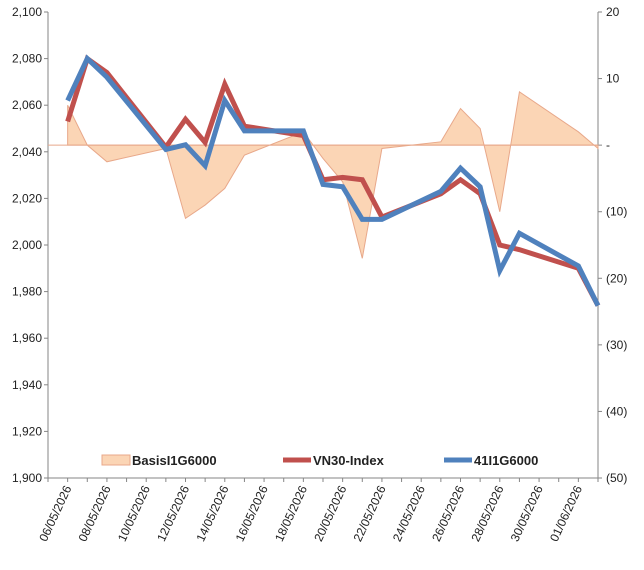 This screenshot has width=644, height=570. What do you see at coordinates (409, 513) in the screenshot?
I see `x-tick-label: 24/05/2026` at bounding box center [409, 513].